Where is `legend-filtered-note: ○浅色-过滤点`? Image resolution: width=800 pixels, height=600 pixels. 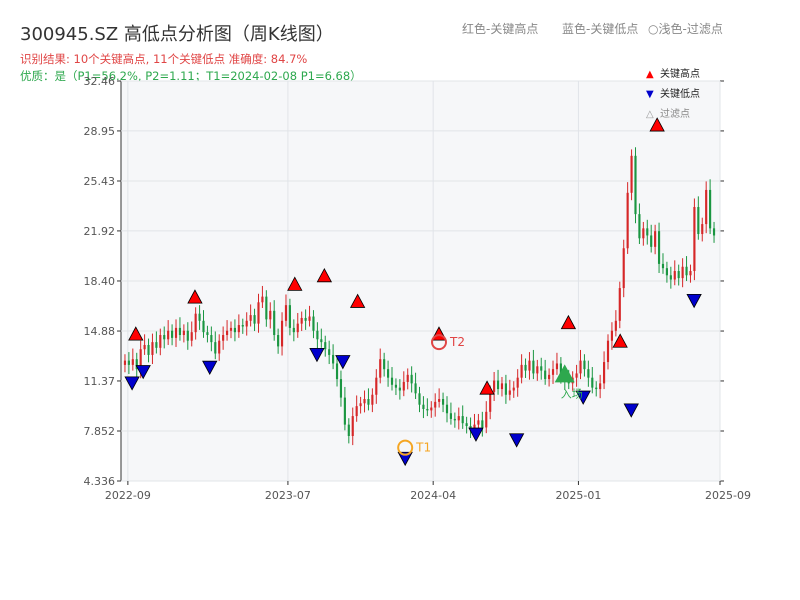
legend-filtered-note: ○浅色-过滤点 is located at coordinates (685, 29).